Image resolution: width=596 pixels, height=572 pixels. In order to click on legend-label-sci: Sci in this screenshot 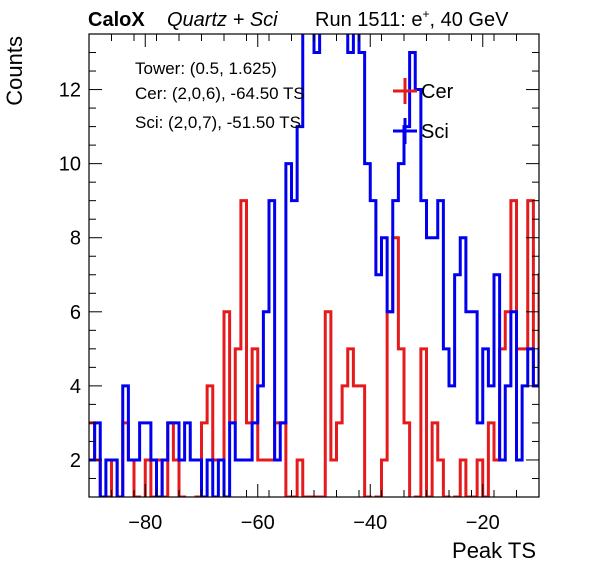, I will do `click(435, 132)`.